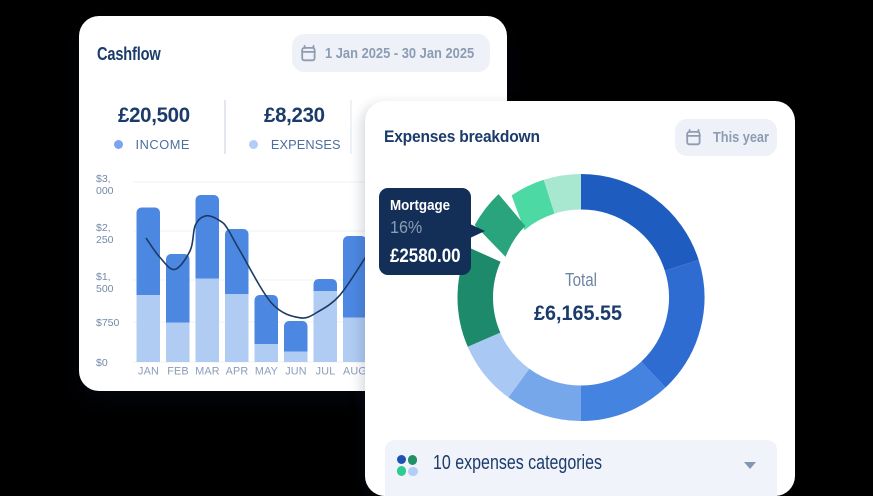  What do you see at coordinates (105, 289) in the screenshot?
I see `svg-text: 500` at bounding box center [105, 289].